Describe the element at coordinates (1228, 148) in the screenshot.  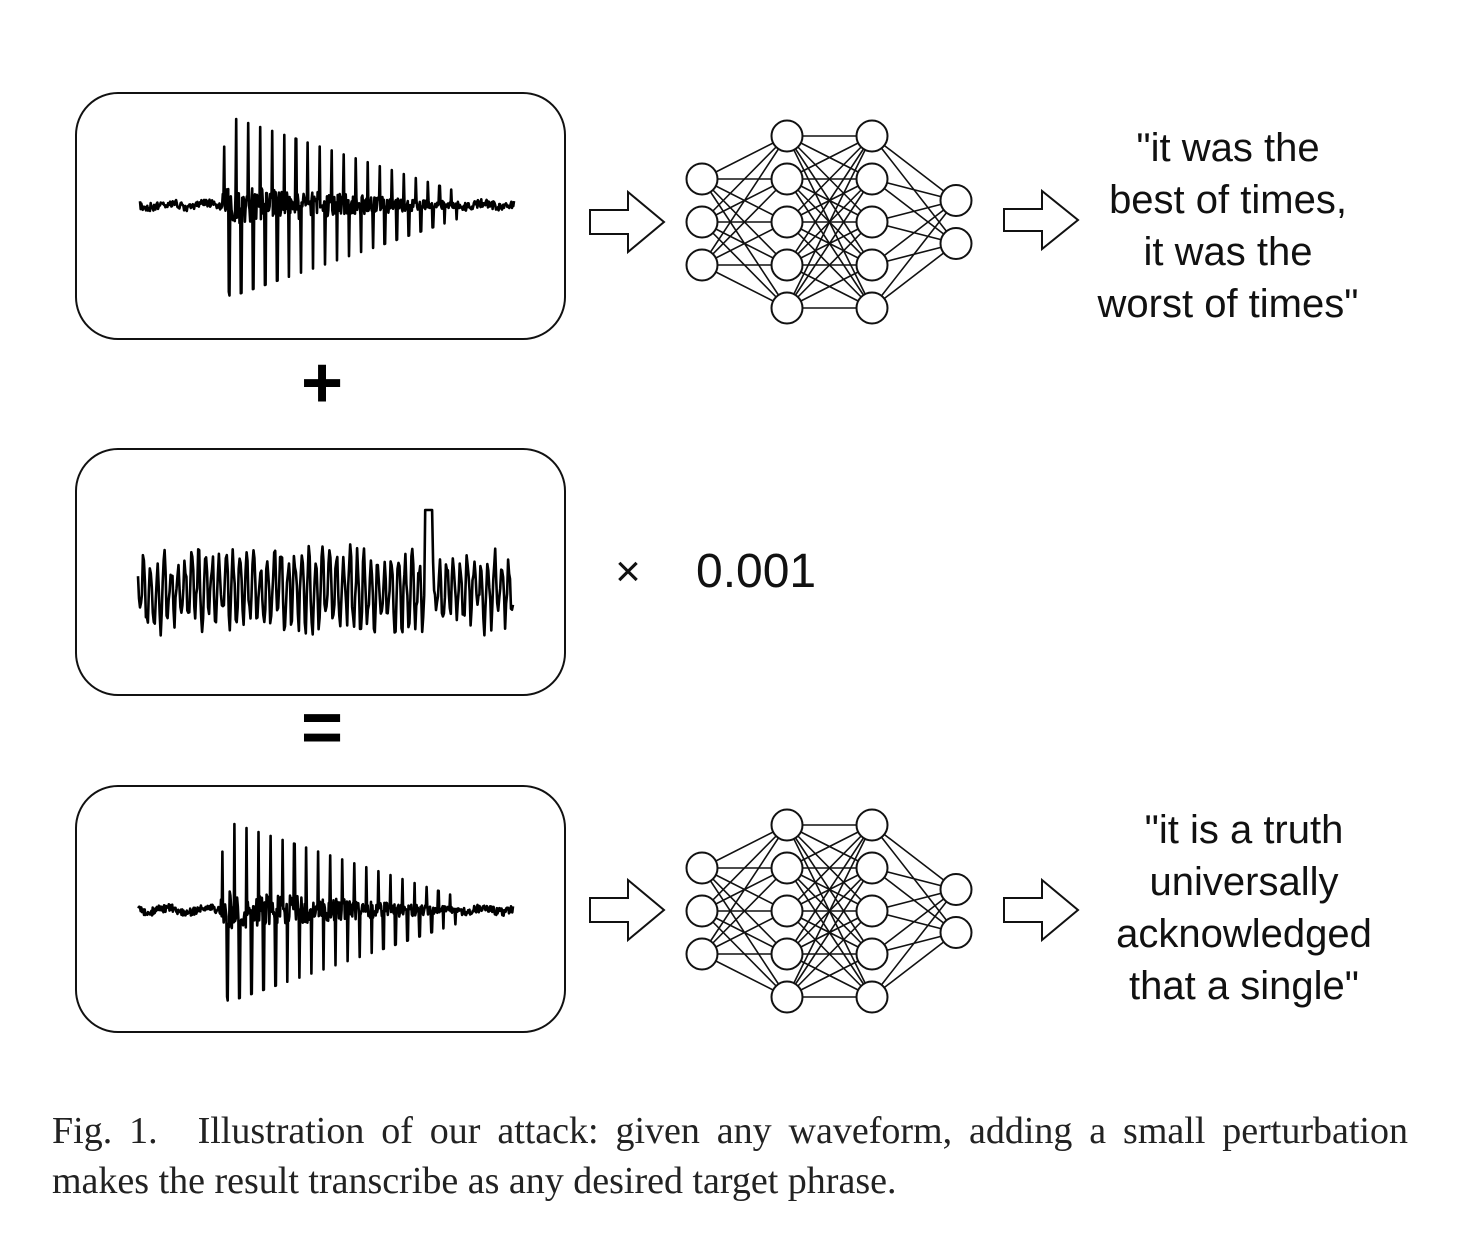
I see `top-transcription-line: "it was the` at that location.